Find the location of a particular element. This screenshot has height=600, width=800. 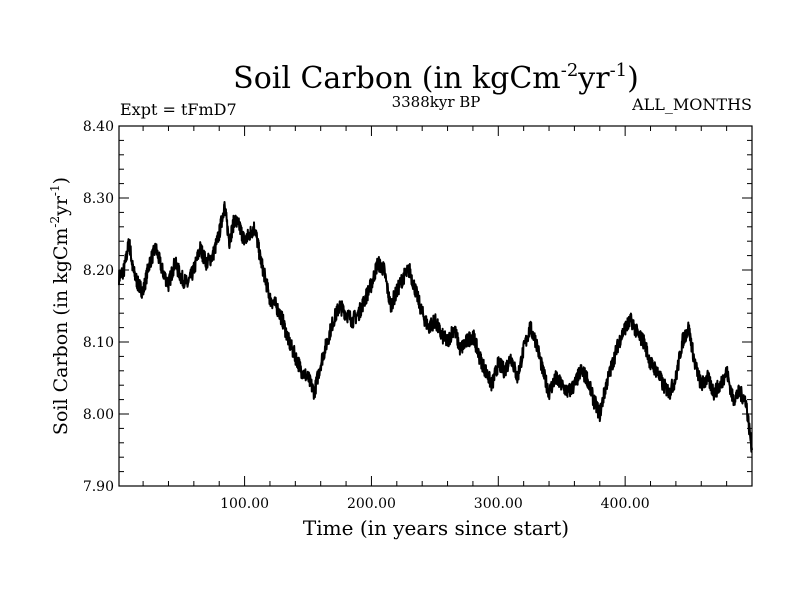

subtitle-left: Expt = tFmD7 is located at coordinates (178, 109).